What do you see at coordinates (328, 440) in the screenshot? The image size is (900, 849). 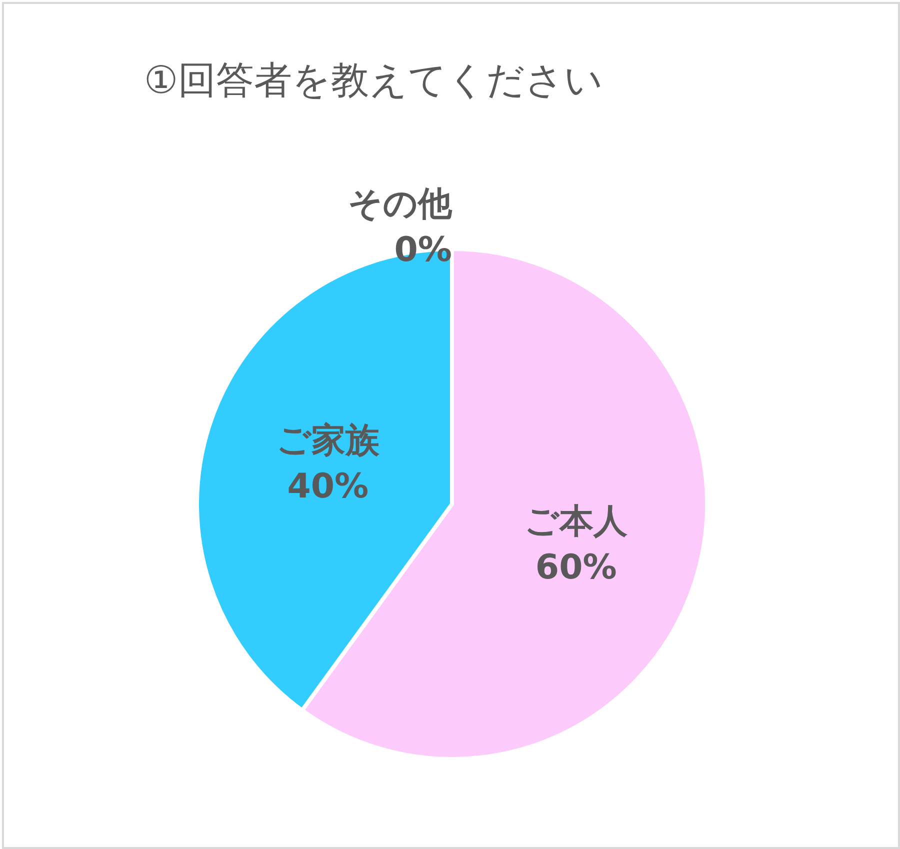 I see `slice-label: ご家族` at bounding box center [328, 440].